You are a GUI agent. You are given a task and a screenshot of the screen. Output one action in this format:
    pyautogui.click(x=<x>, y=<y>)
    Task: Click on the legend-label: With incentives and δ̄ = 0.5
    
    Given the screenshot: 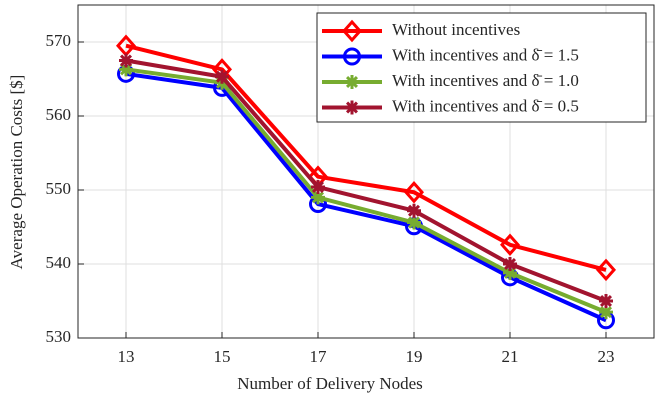 What is the action you would take?
    pyautogui.click(x=485, y=105)
    